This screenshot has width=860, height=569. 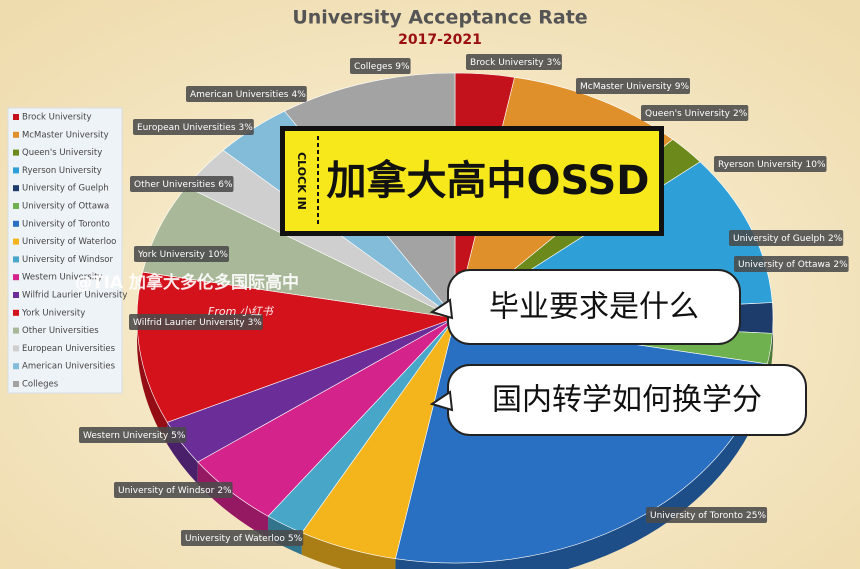 I want to click on data-label: University of Toronto 25%, so click(x=708, y=516).